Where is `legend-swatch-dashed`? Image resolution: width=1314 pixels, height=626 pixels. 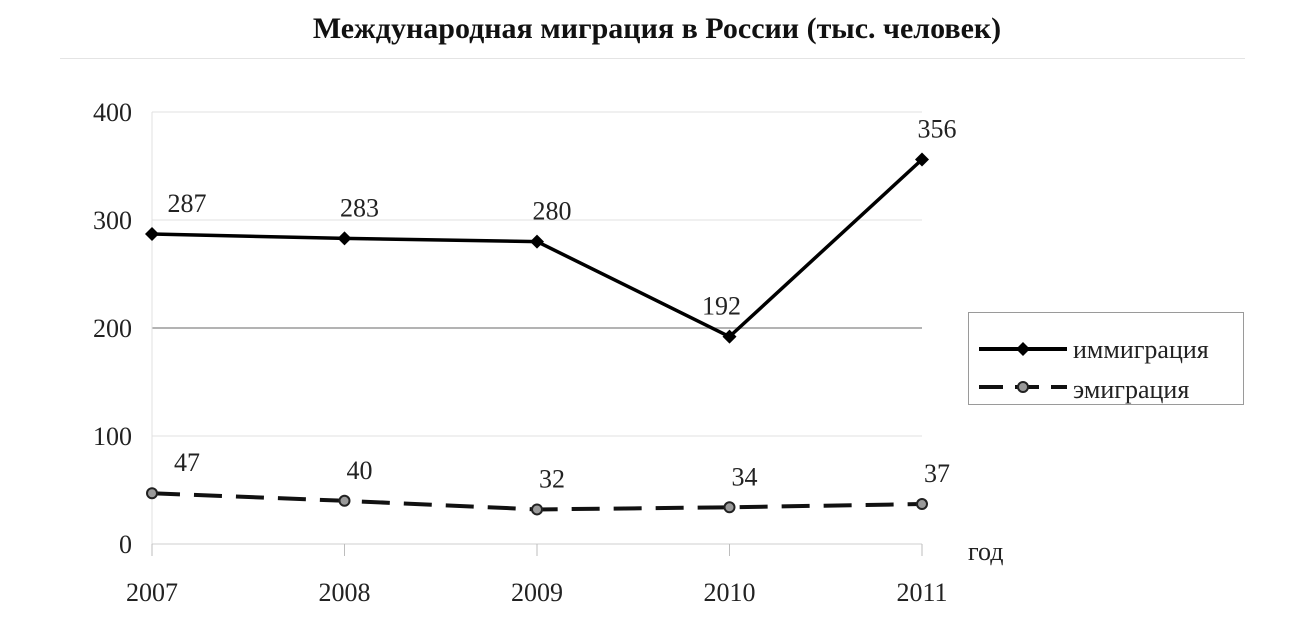 legend-swatch-dashed is located at coordinates (1023, 387).